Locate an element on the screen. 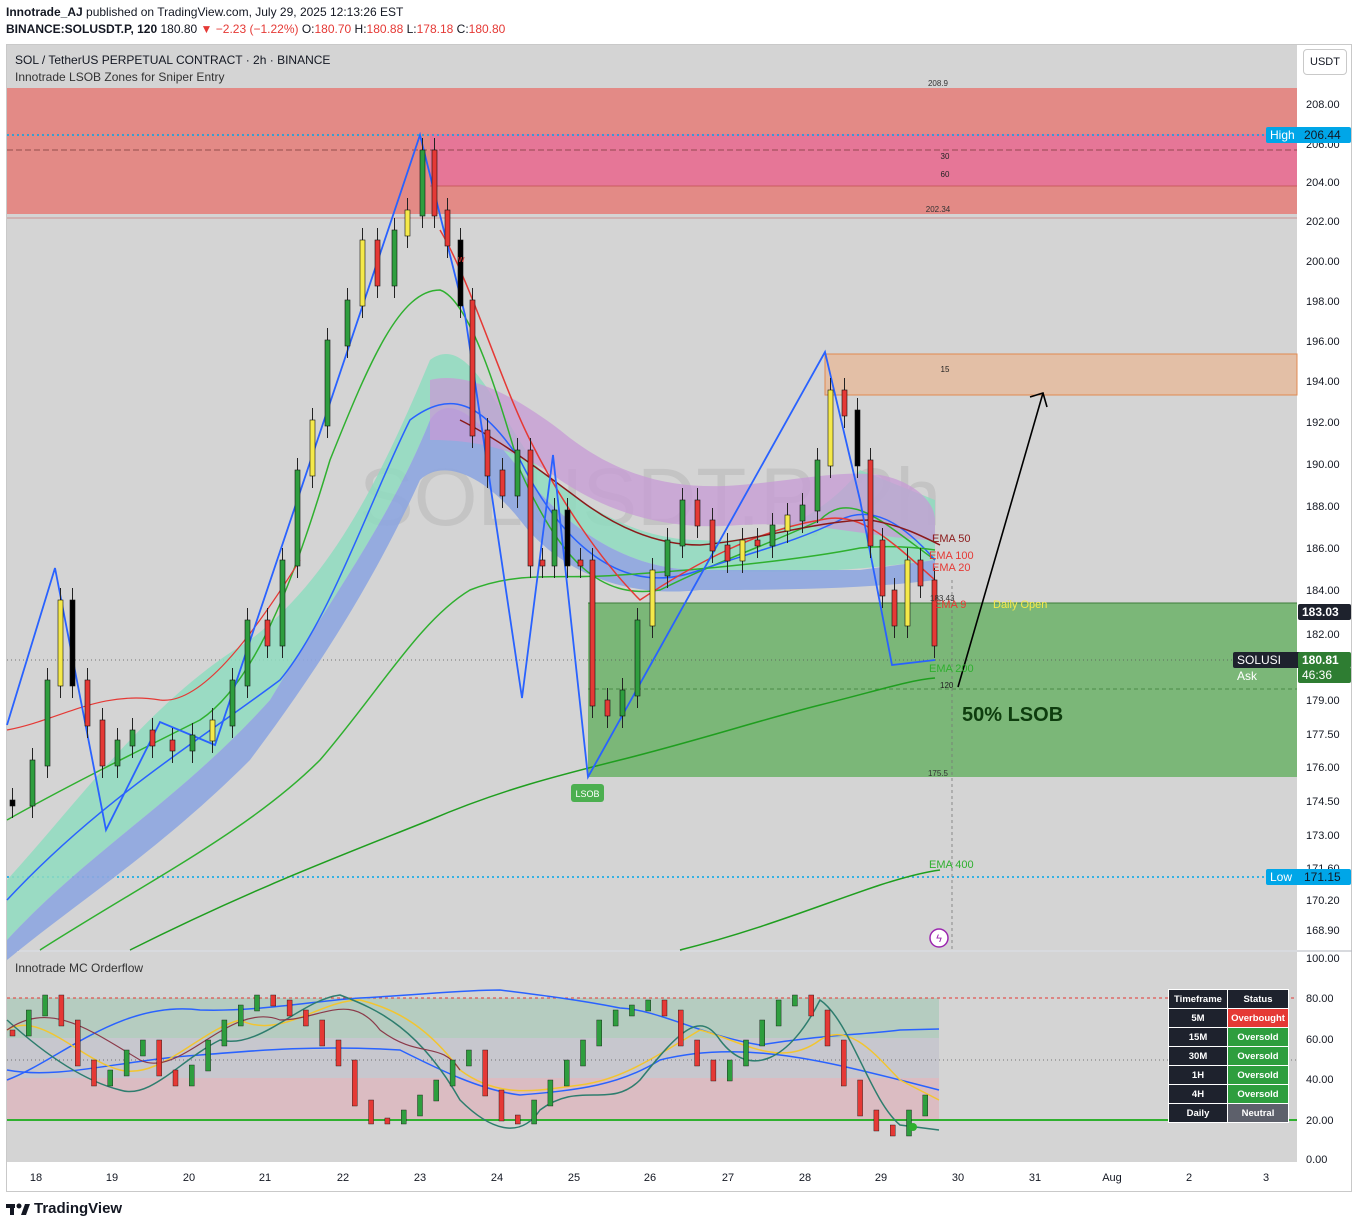  low-value: 178.18 is located at coordinates (435, 29).